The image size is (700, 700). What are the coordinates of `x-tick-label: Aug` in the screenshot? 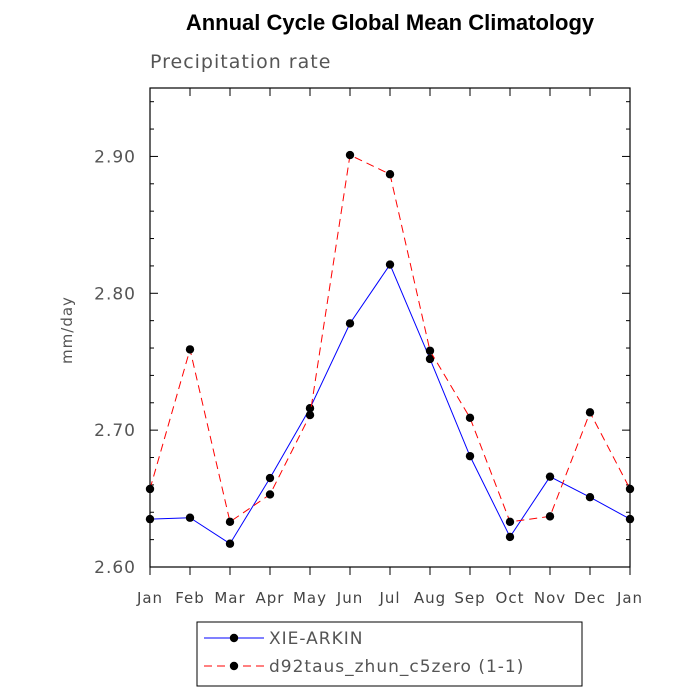 It's located at (430, 598).